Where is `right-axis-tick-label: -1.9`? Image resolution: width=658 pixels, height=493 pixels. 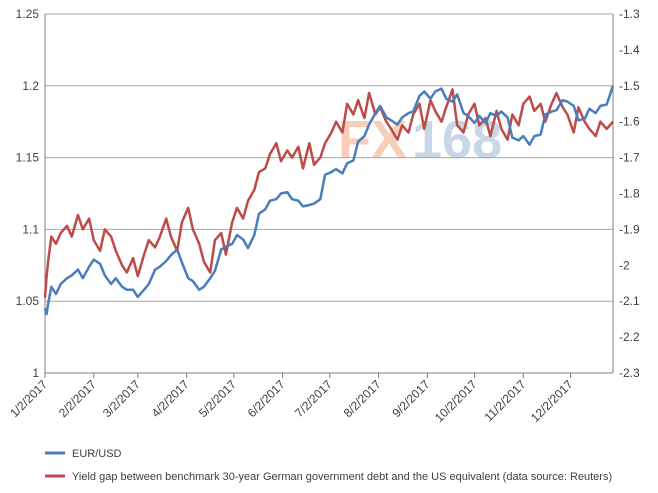
right-axis-tick-label: -1.9 is located at coordinates (629, 229).